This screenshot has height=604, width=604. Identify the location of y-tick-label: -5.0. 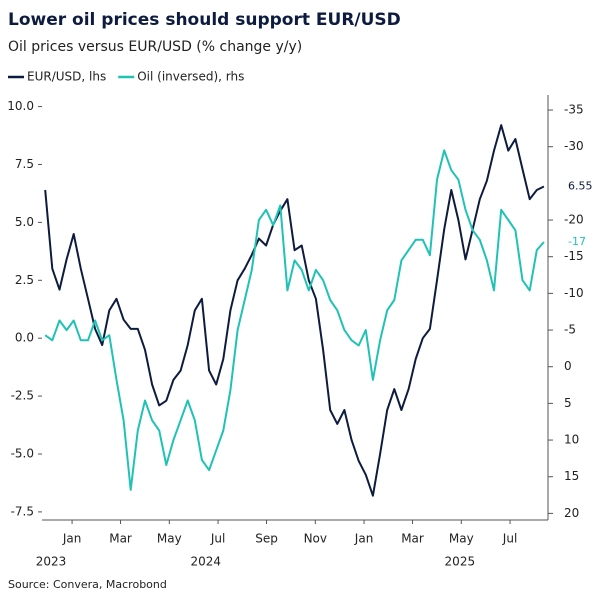
(22, 453).